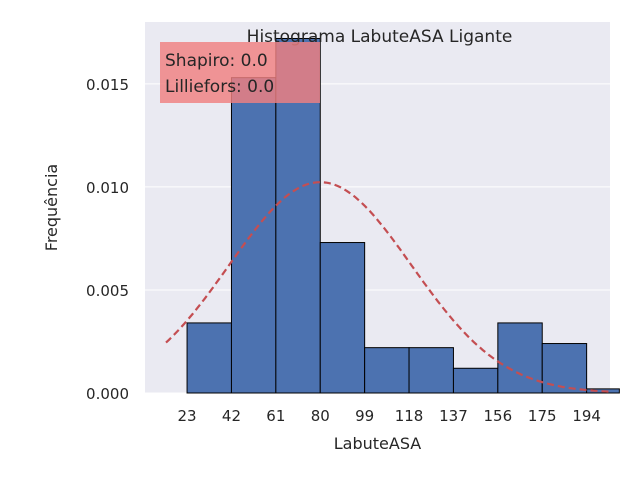 This screenshot has width=640, height=480. I want to click on normality-test-box: Shapiro: 0.0 Lilliefors: 0.0, so click(240, 72).